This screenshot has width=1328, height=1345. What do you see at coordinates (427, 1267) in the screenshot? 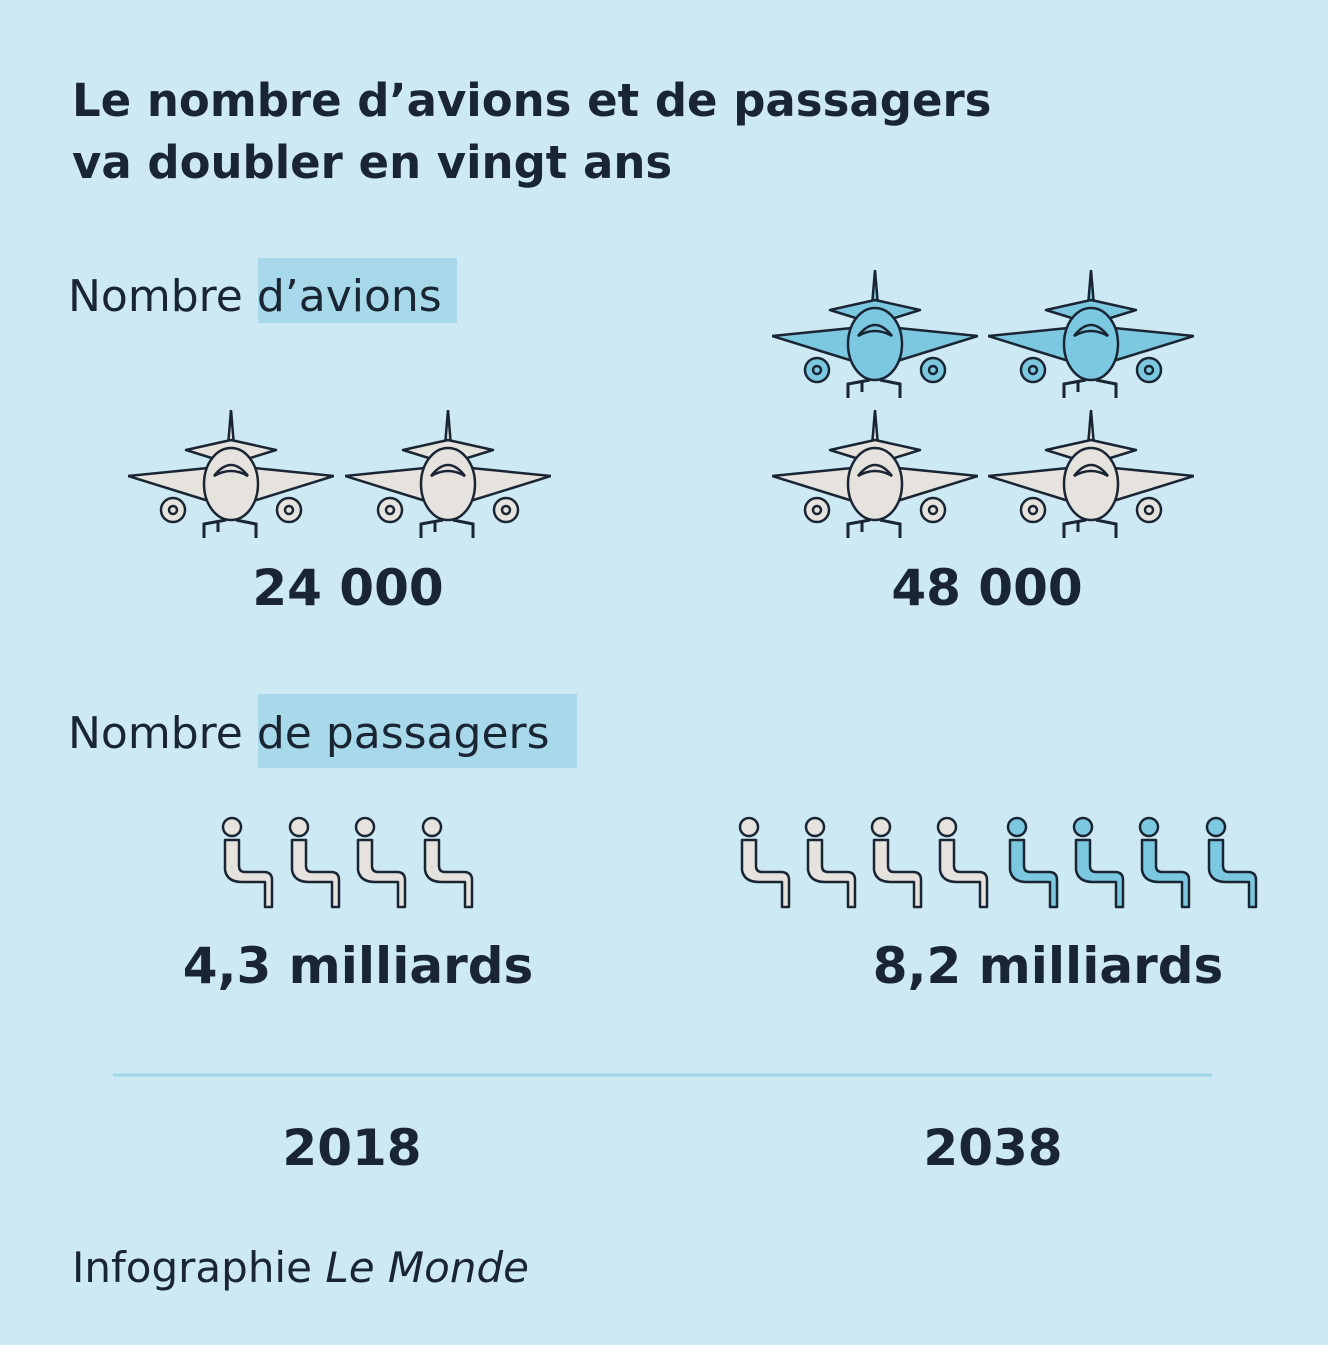
I see `credit-source: Le Monde` at bounding box center [427, 1267].